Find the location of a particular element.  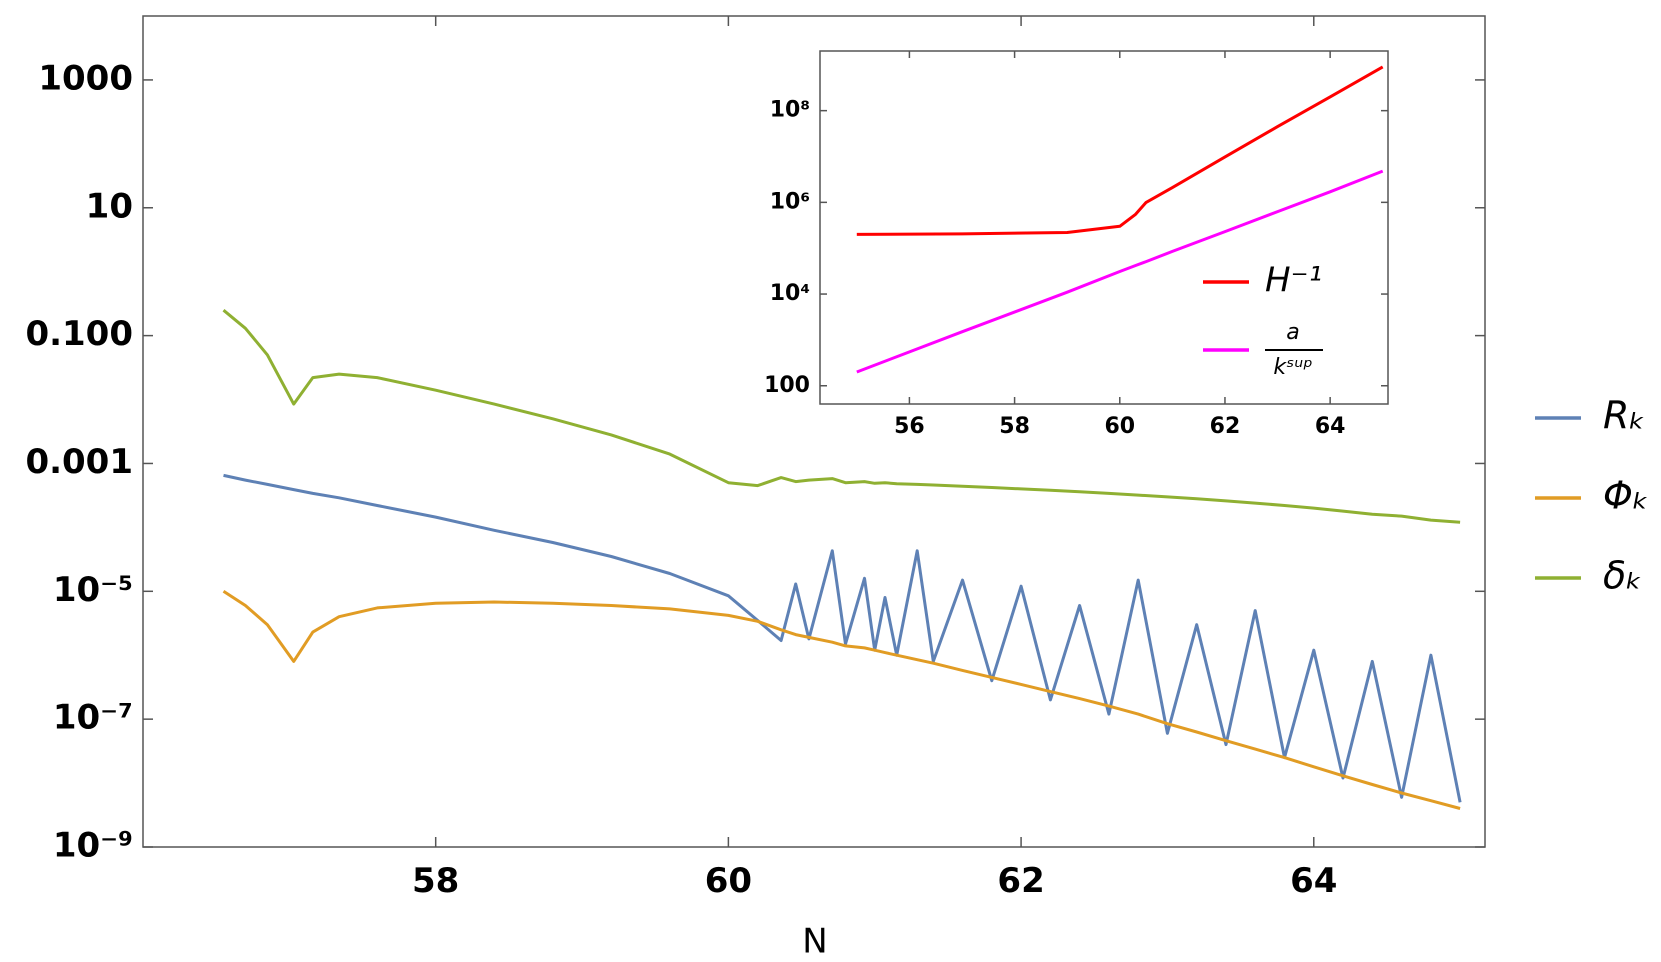

y-tick-label: 10⁶ is located at coordinates (790, 201).